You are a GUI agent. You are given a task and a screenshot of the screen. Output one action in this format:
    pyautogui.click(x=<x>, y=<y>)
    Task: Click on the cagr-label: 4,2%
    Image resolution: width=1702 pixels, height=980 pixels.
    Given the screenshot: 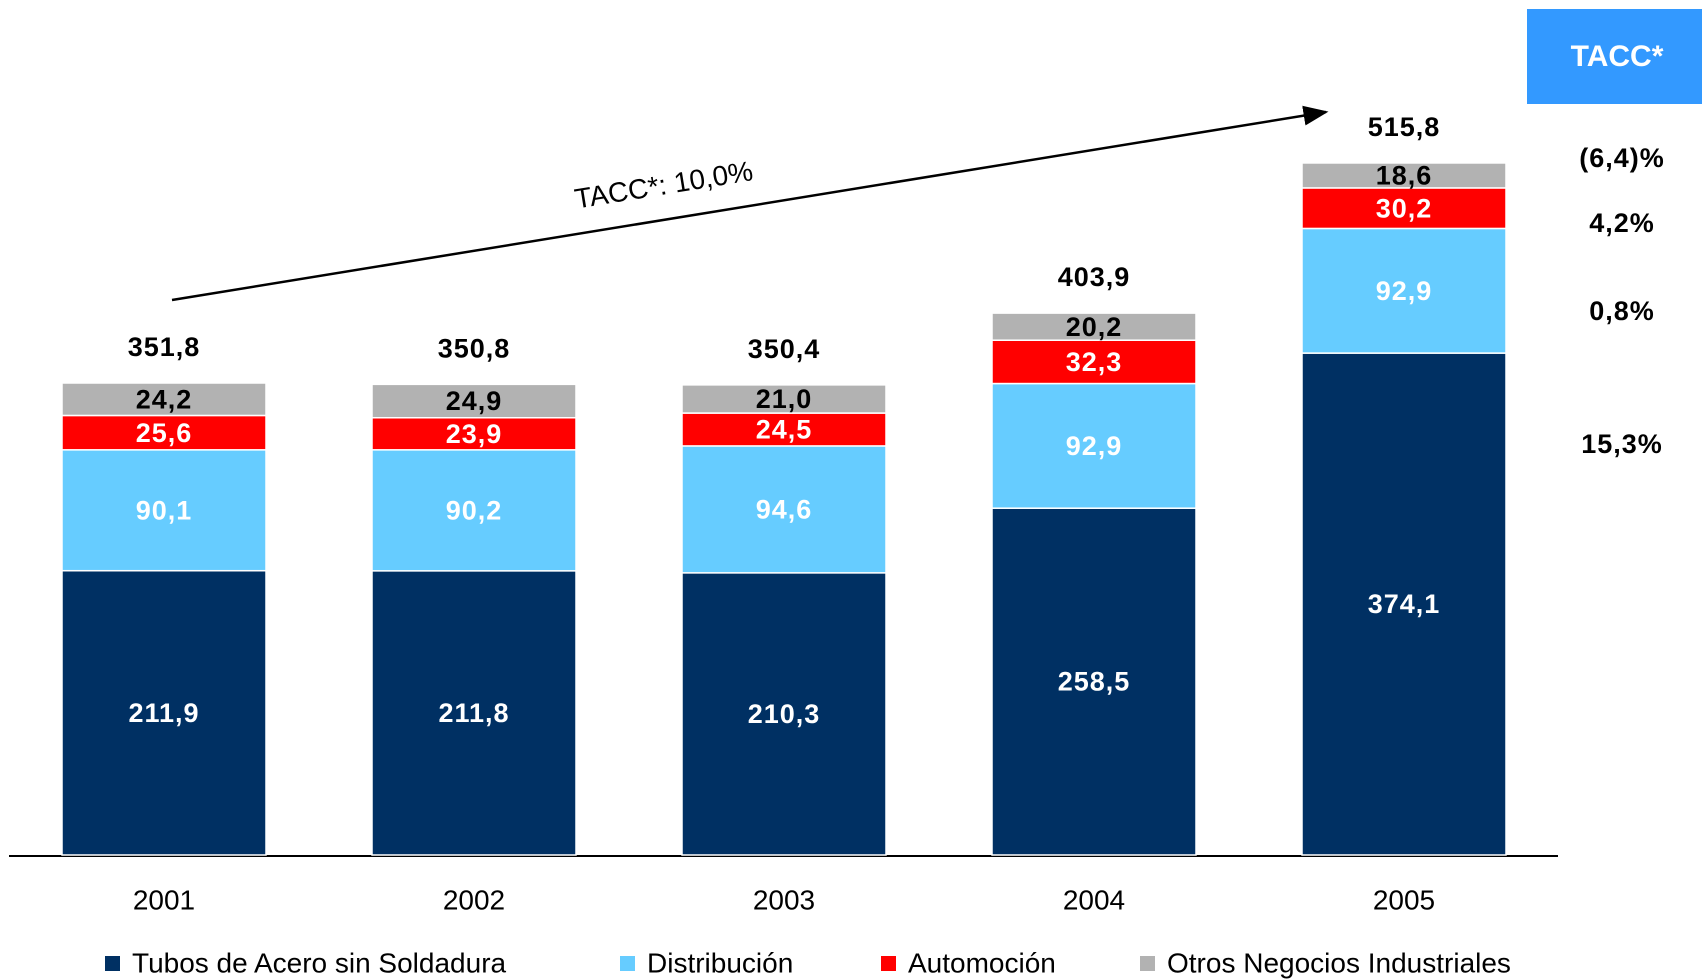 What is the action you would take?
    pyautogui.click(x=1622, y=223)
    